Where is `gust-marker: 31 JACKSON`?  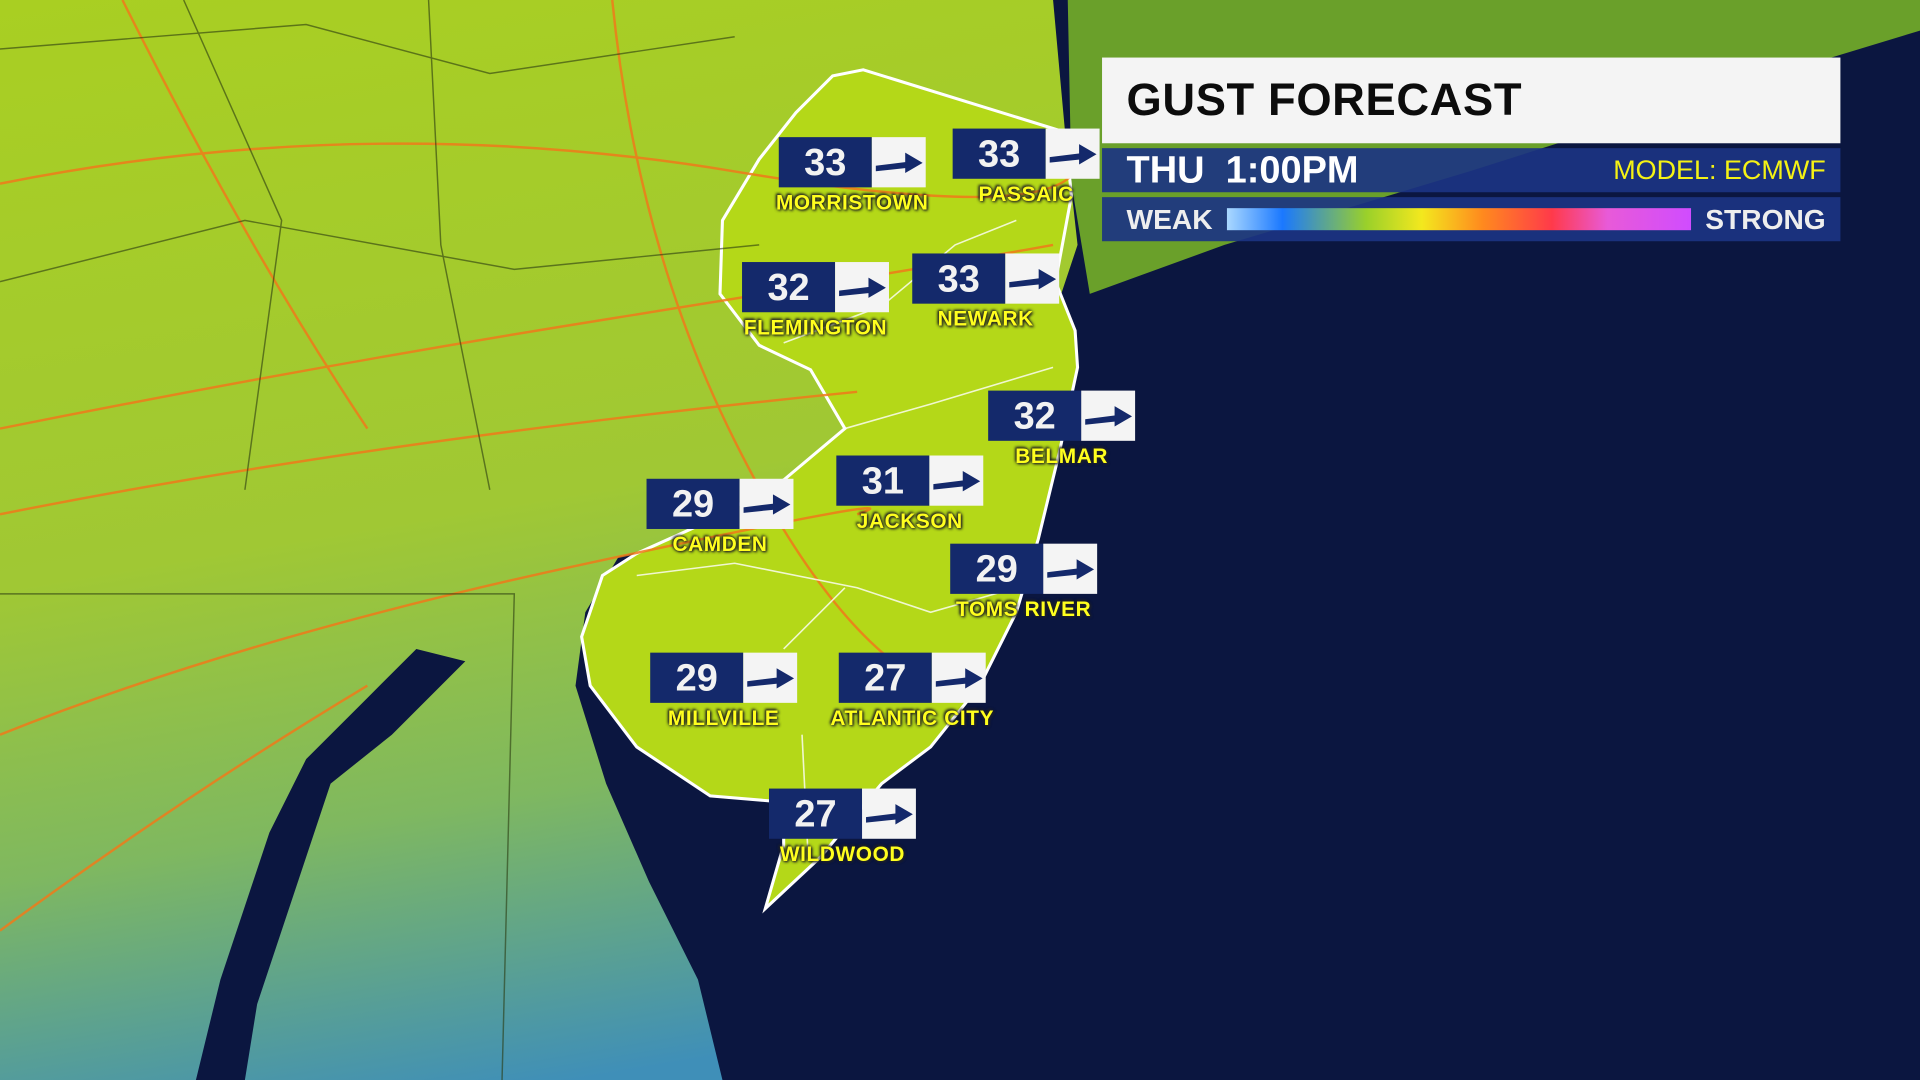
gust-marker: 31 JACKSON is located at coordinates (910, 494).